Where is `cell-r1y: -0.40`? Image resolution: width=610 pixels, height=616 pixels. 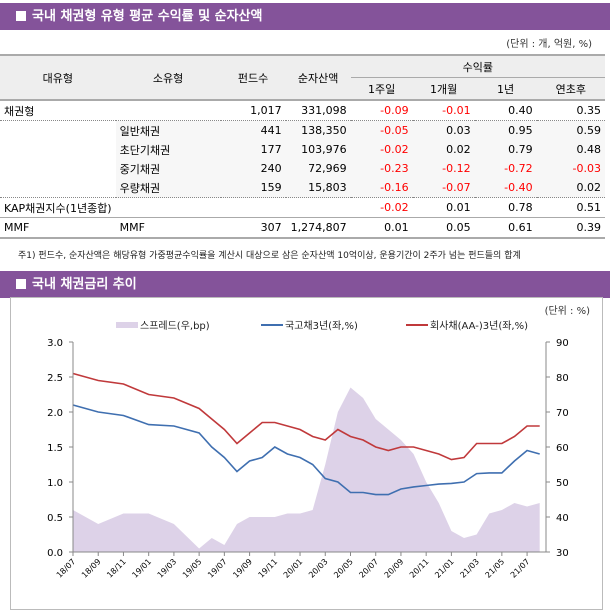
cell-r1y: -0.40 is located at coordinates (505, 188).